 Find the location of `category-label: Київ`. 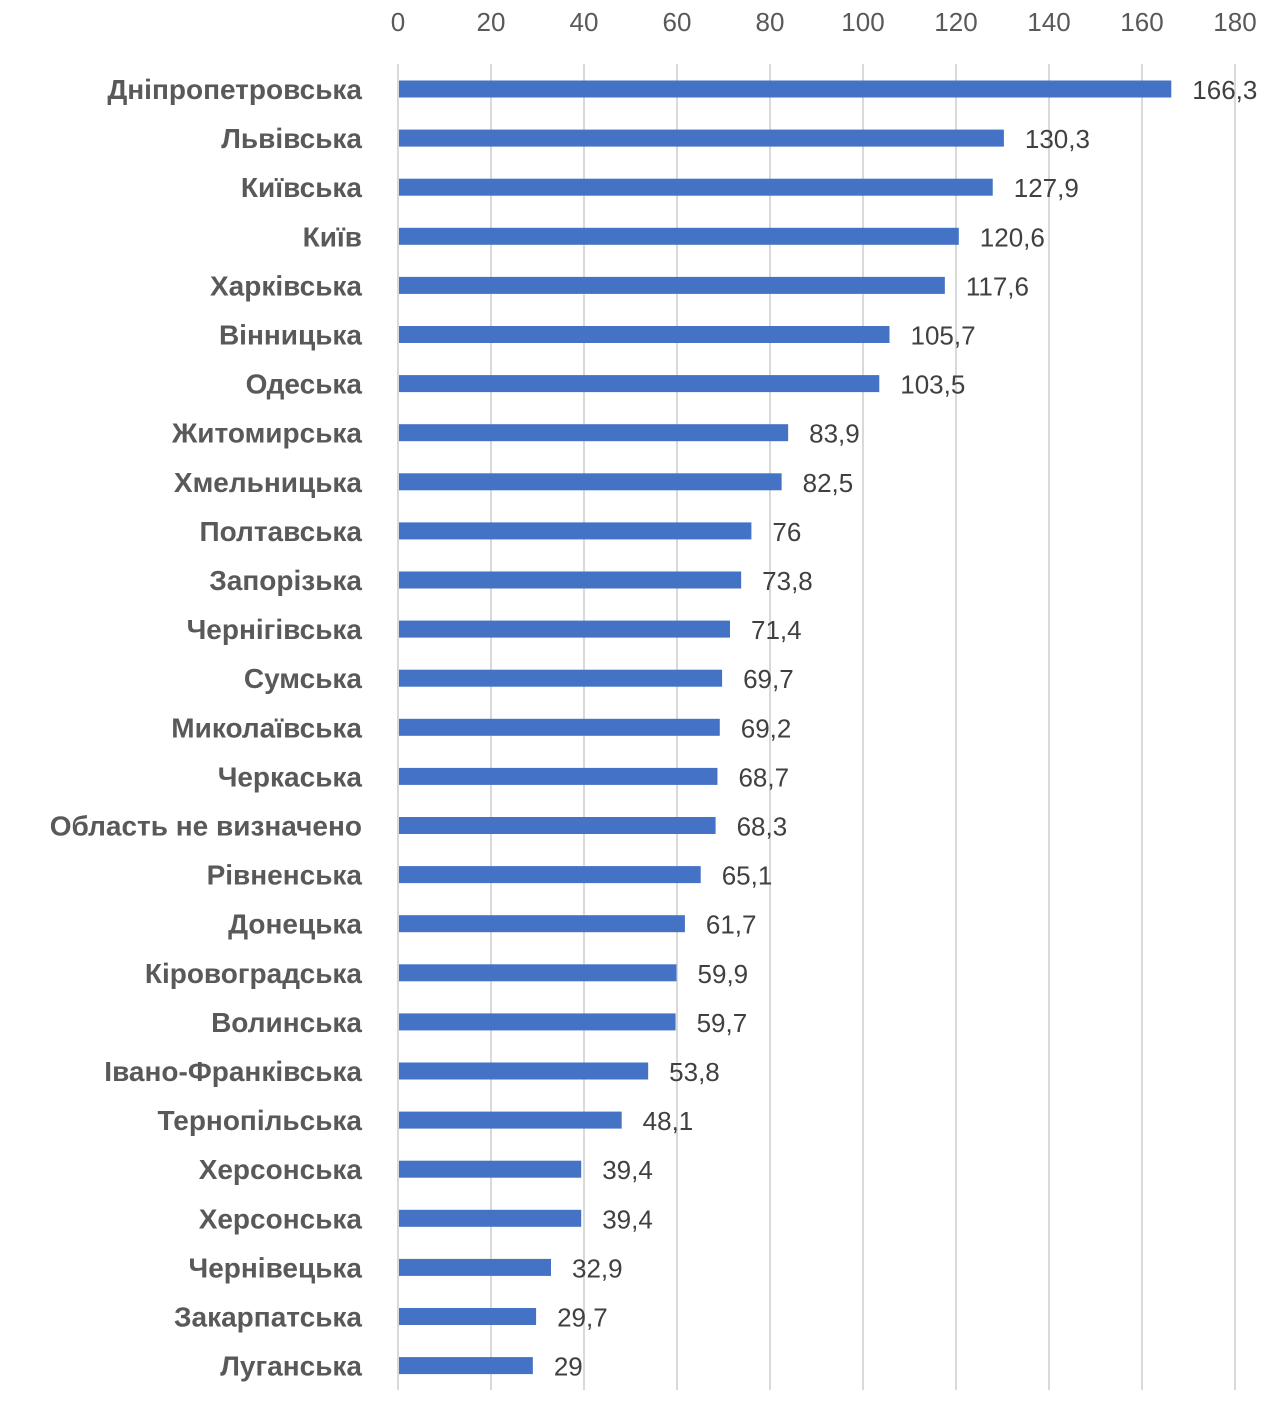

category-label: Київ is located at coordinates (332, 236).